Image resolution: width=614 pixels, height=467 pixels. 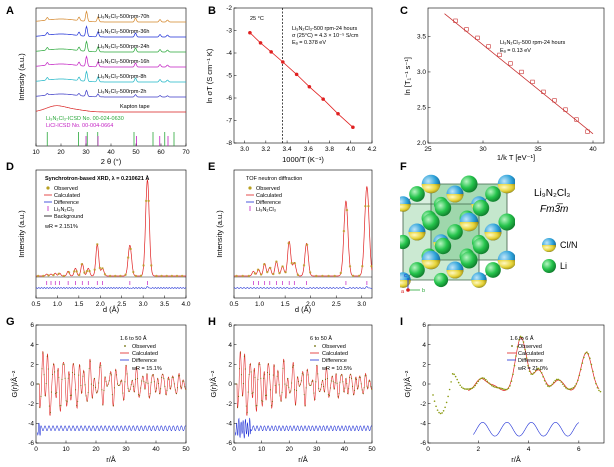 What do you see at coordinates (401, 322) in the screenshot?
I see `panel-letter-i: I` at bounding box center [401, 322].